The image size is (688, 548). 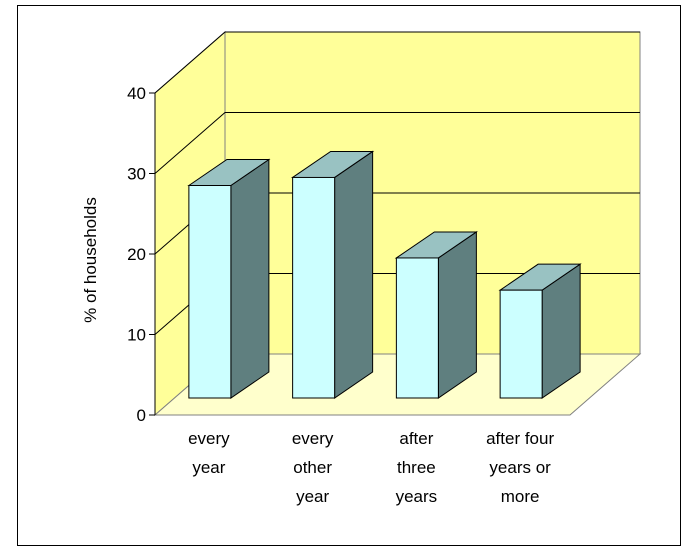 What do you see at coordinates (520, 496) in the screenshot?
I see `x-tick-label-line: more` at bounding box center [520, 496].